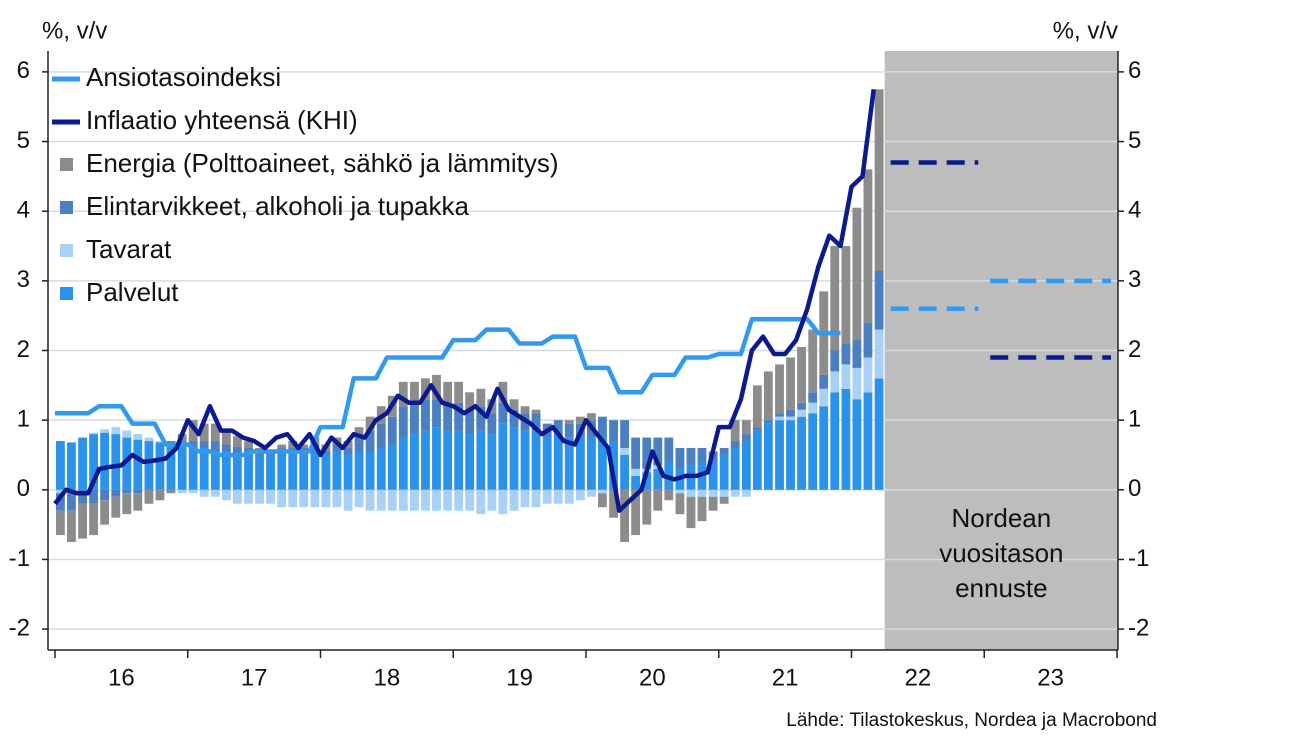 The width and height of the screenshot is (1300, 753). I want to click on x-tick-label: 19, so click(519, 677).